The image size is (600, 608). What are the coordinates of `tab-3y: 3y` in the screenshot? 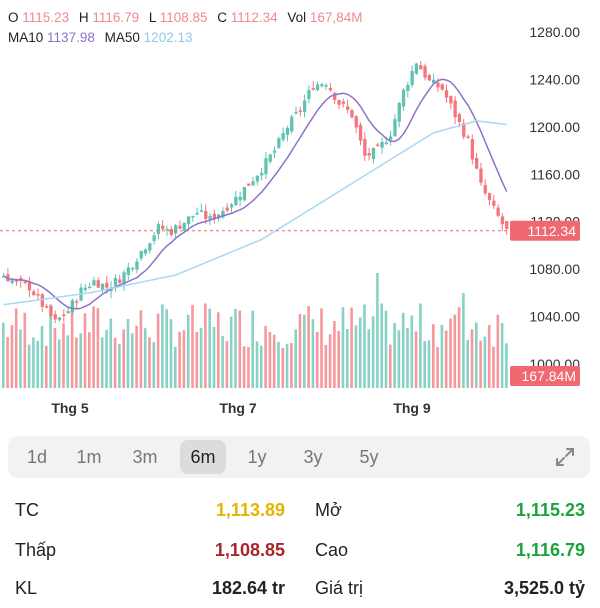 It's located at (313, 457).